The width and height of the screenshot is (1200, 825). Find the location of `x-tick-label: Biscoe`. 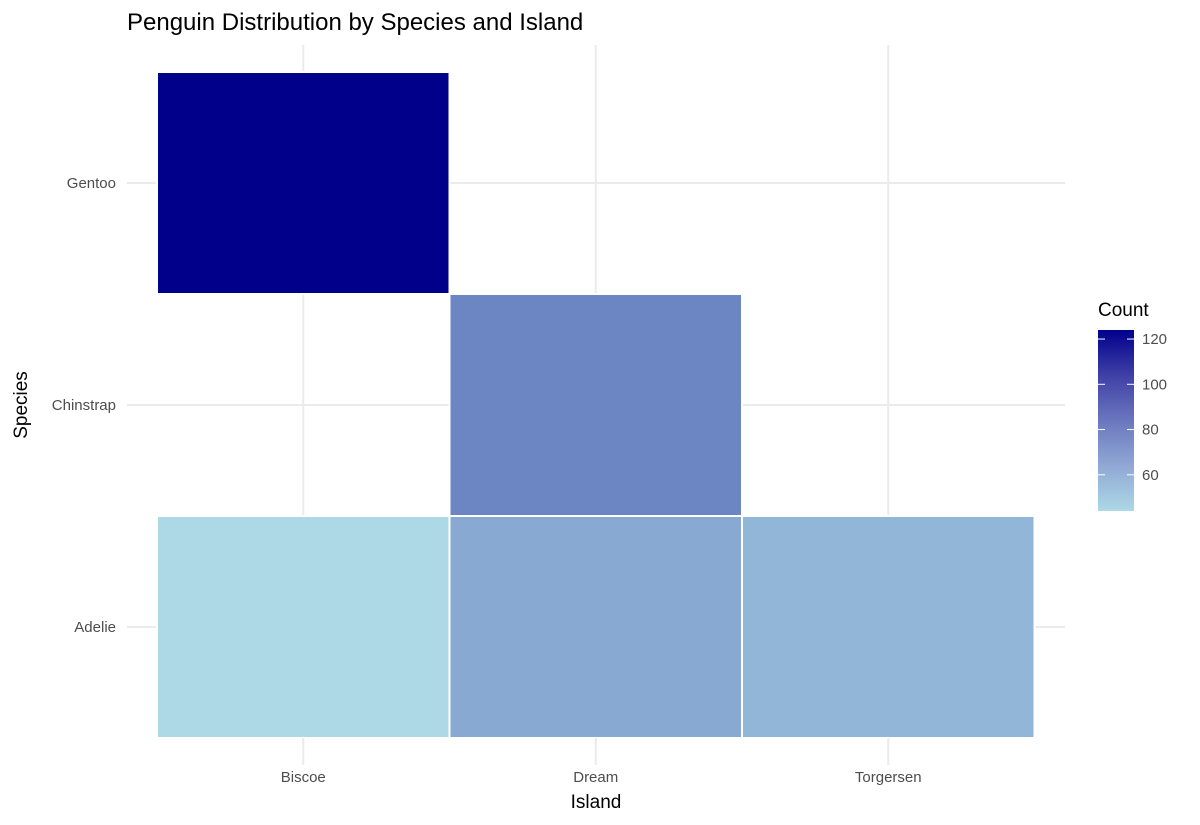

x-tick-label: Biscoe is located at coordinates (303, 777).